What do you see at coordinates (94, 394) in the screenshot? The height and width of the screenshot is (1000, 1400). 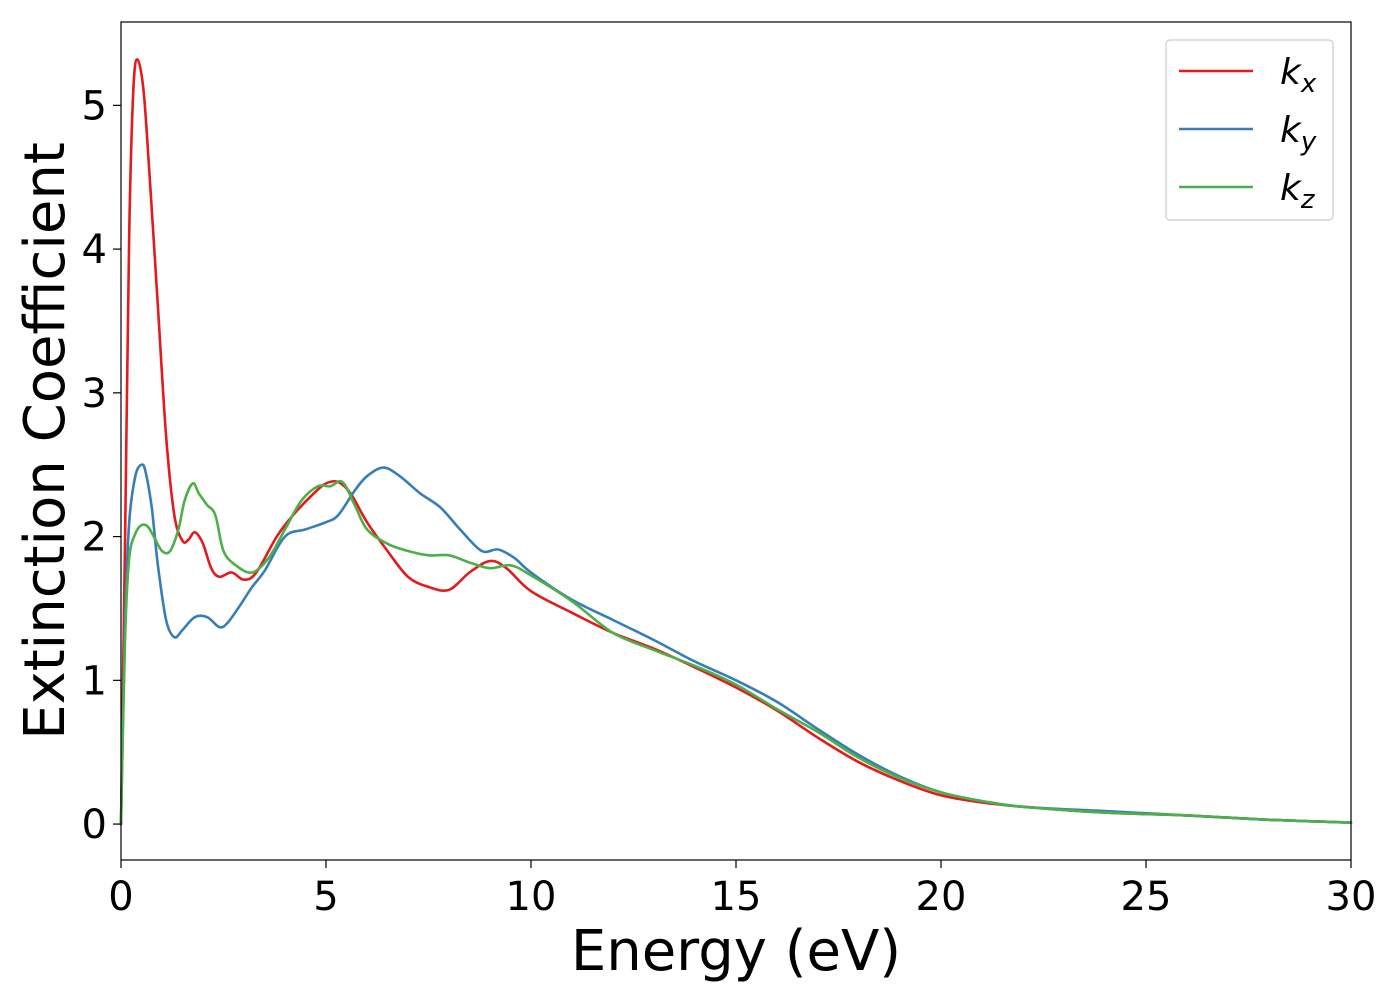 I see `y-tick-label: 3` at bounding box center [94, 394].